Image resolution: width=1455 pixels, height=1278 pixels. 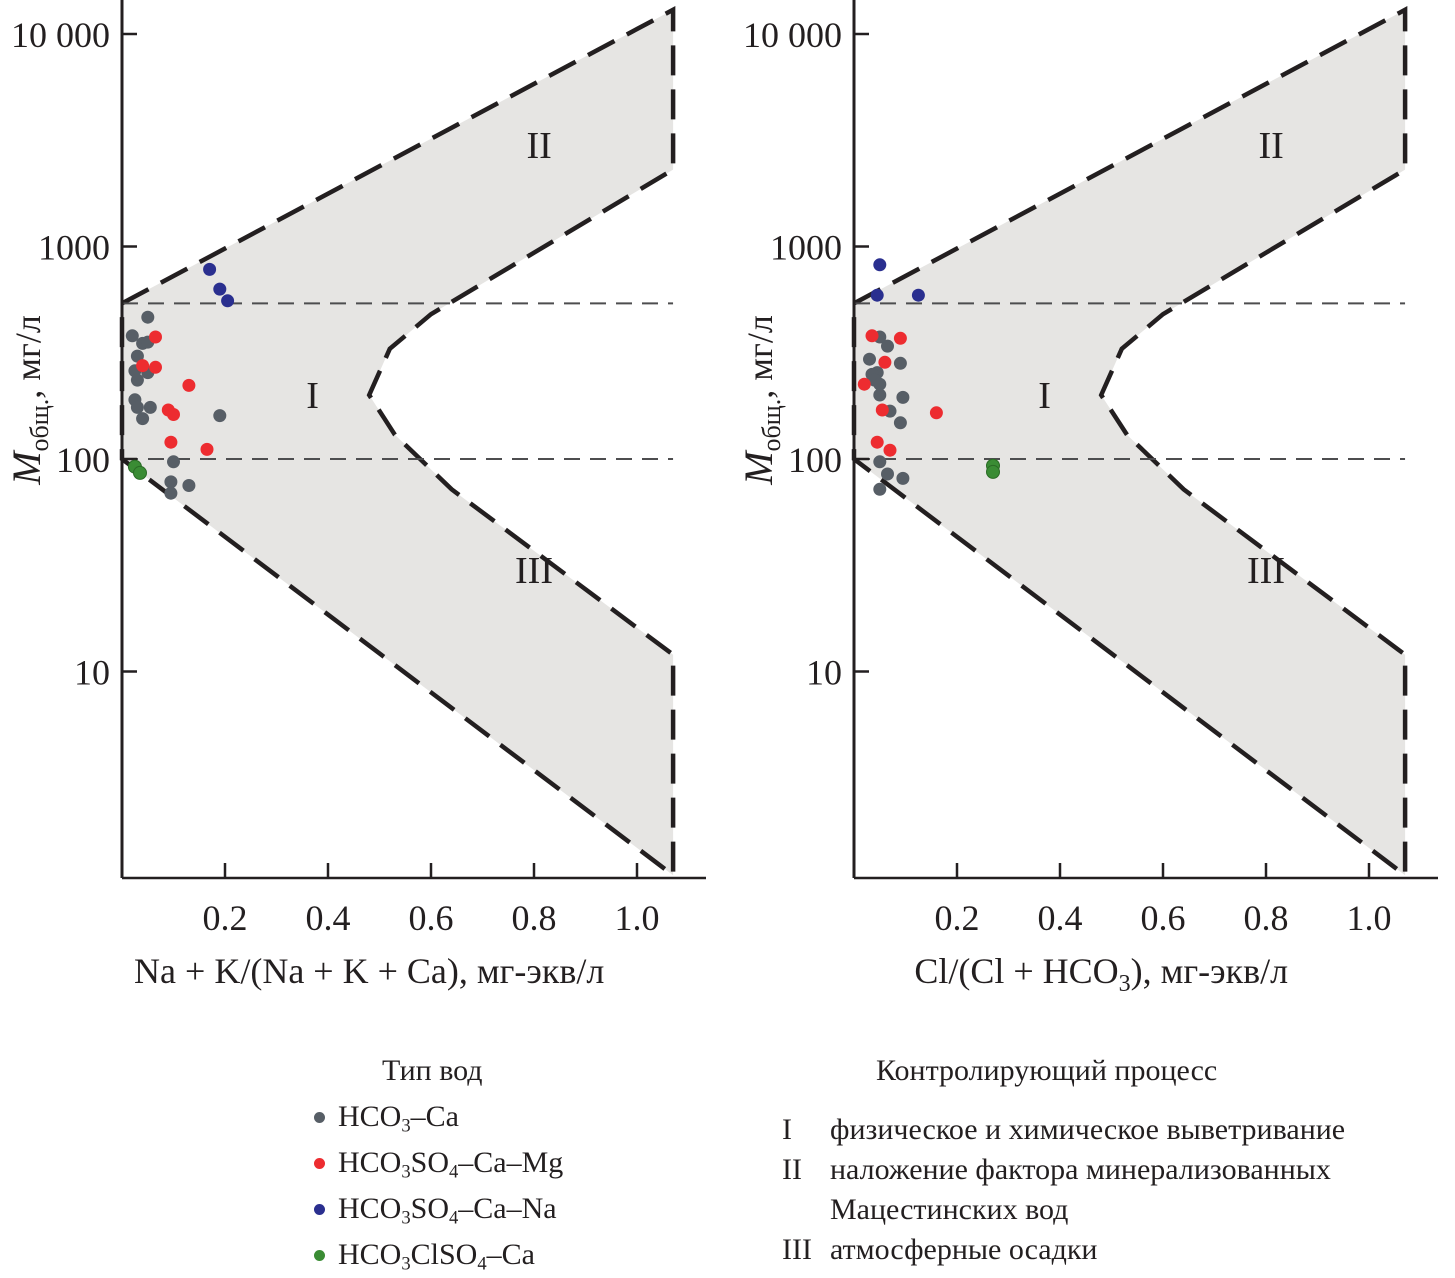 I want to click on process-text: физическое и химическое выветривание, so click(x=1088, y=1129).